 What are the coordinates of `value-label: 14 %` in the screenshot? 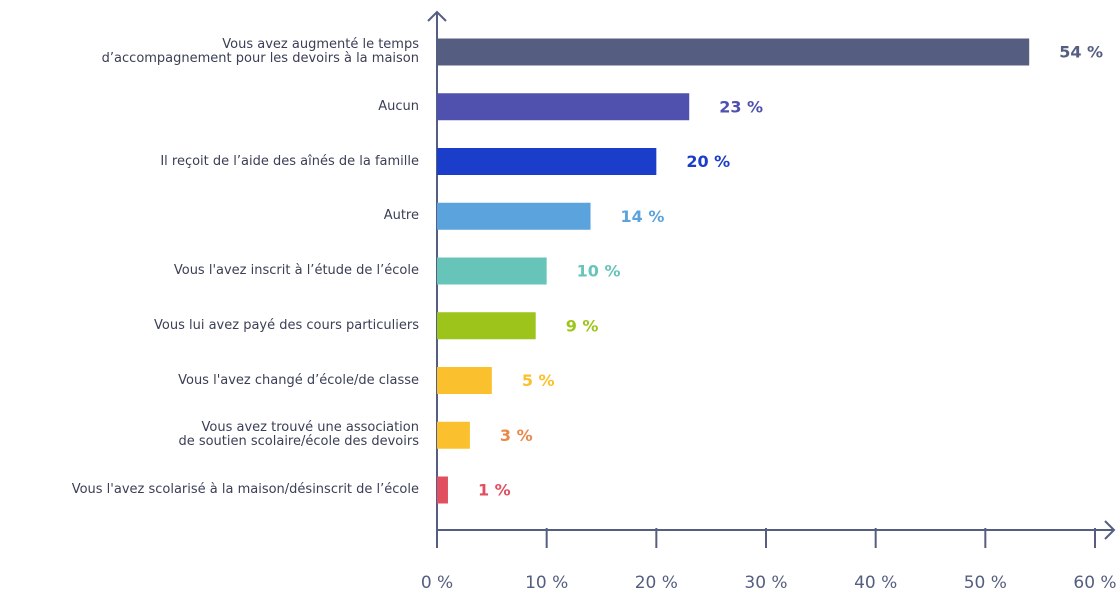 It's located at (643, 216).